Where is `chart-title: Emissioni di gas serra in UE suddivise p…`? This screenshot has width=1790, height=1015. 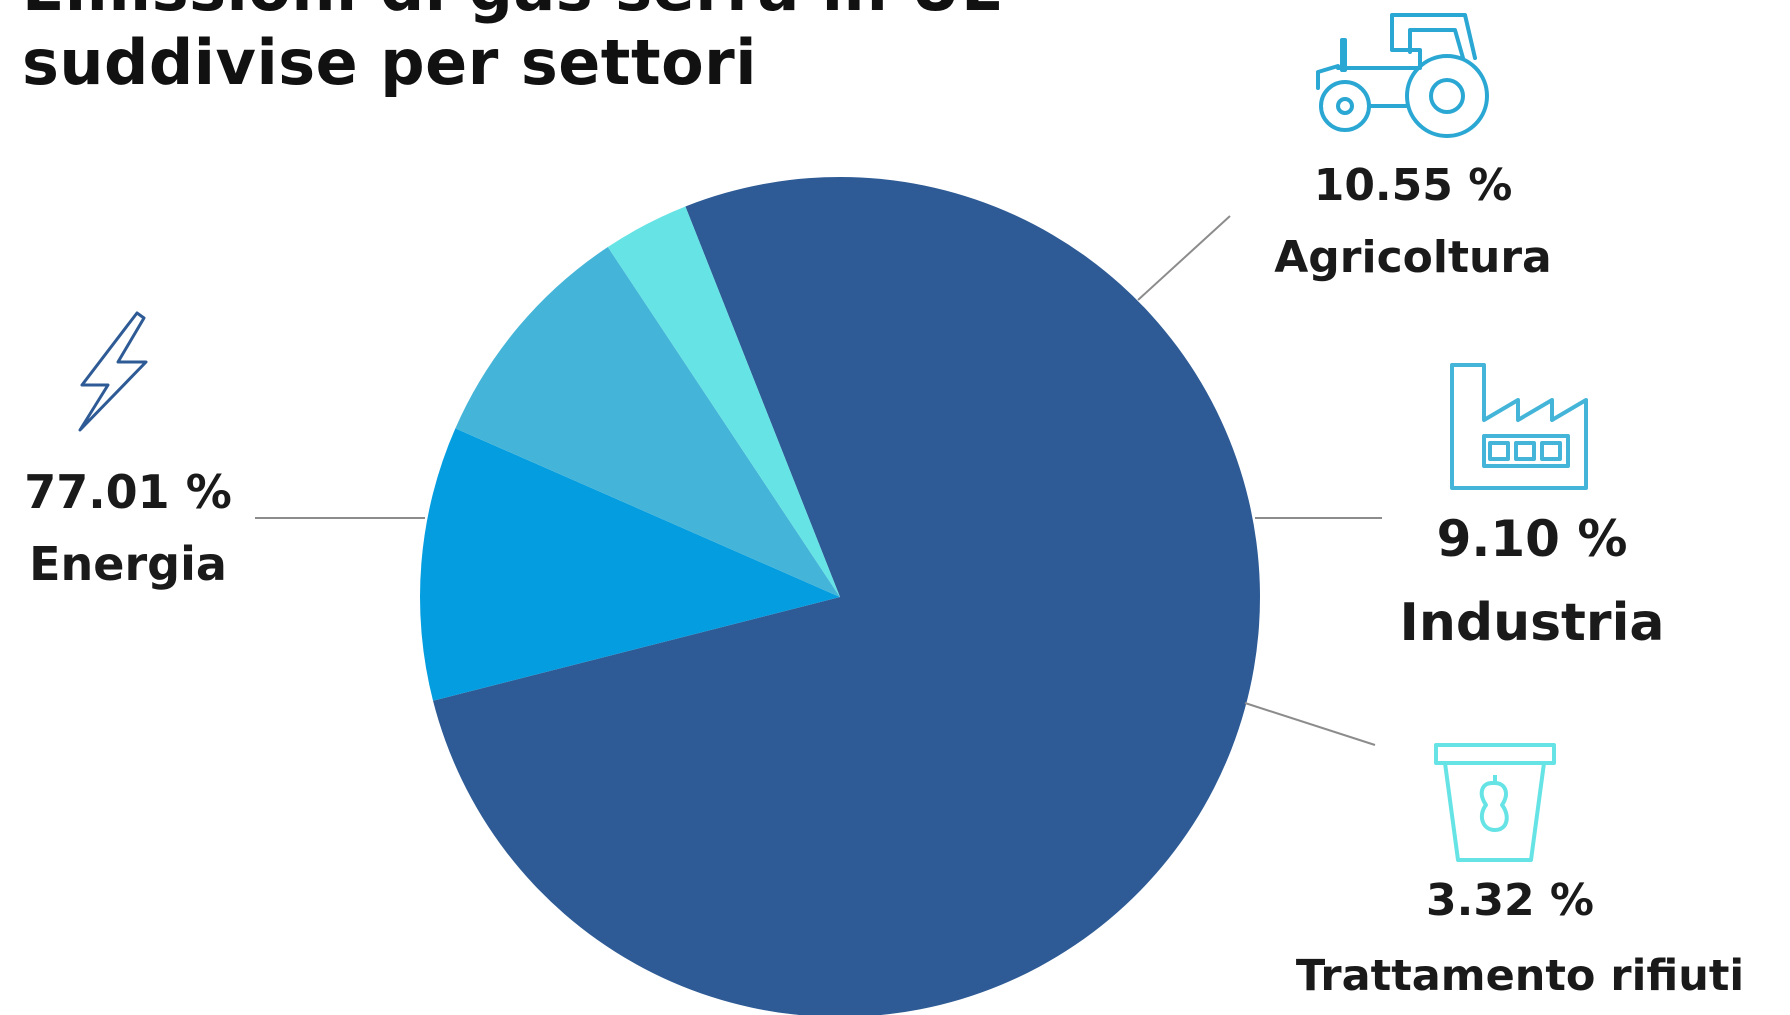
chart-title: Emissioni di gas serra in UE suddivise p… is located at coordinates (513, 50).